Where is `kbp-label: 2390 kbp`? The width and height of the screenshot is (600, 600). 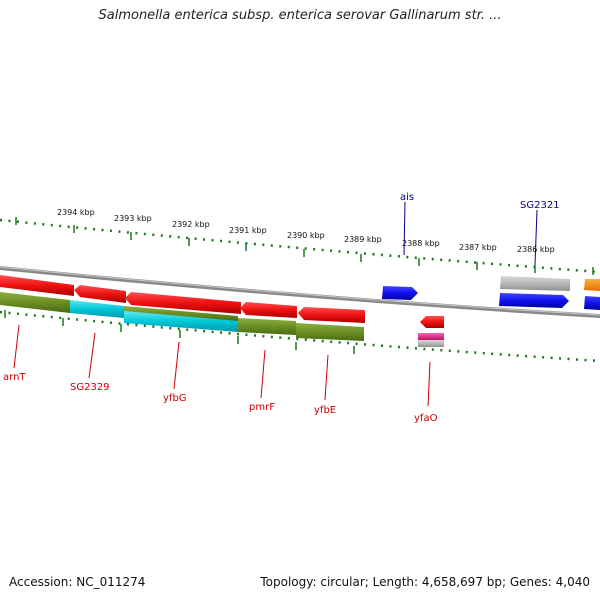
kbp-label: 2390 kbp is located at coordinates (306, 235).